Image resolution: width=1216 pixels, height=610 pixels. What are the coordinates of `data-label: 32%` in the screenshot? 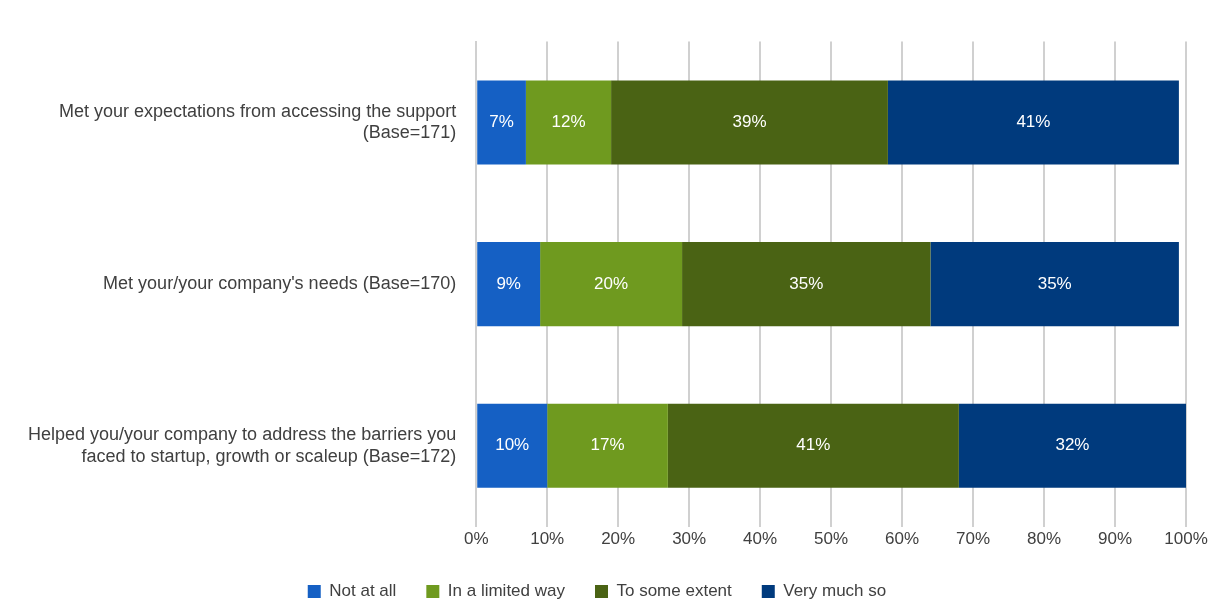 It's located at (1072, 445).